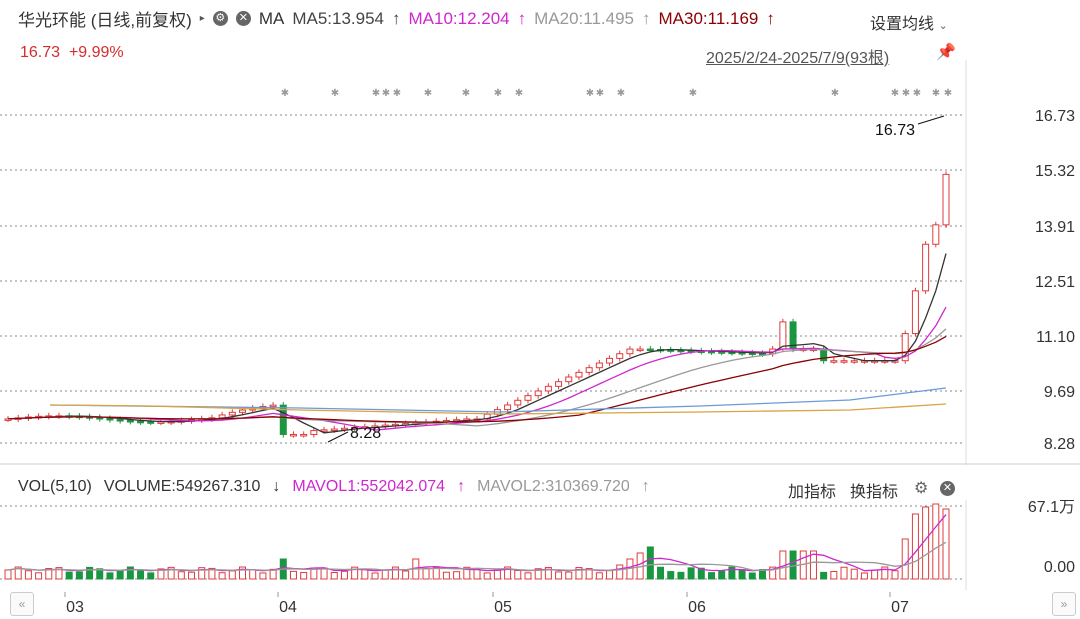 The image size is (1080, 619). I want to click on volume-zero-label: 0.00, so click(1059, 567).